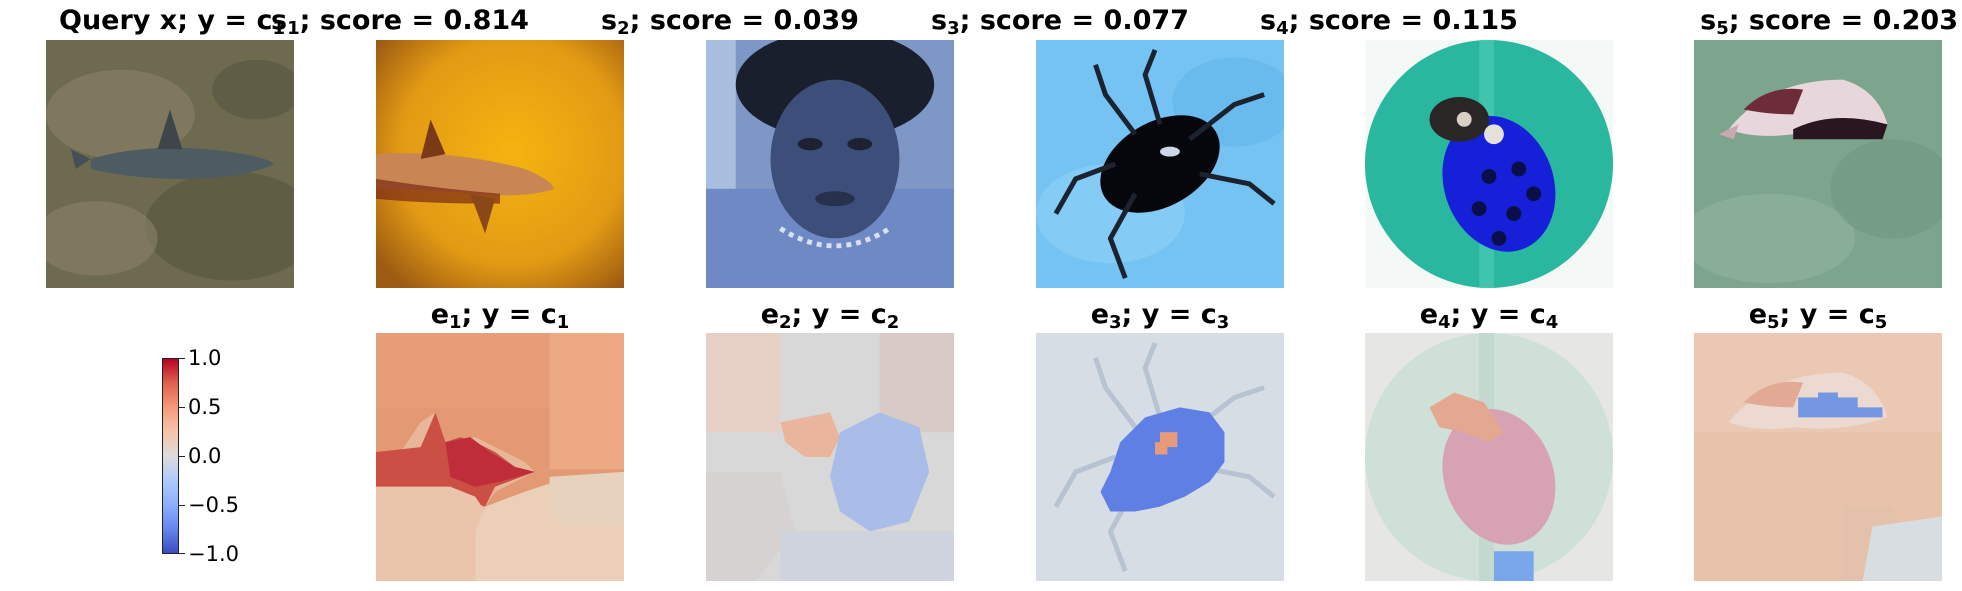 This screenshot has height=591, width=1962. I want to click on sample-title-1: s1; score = 0.814, so click(400, 21).